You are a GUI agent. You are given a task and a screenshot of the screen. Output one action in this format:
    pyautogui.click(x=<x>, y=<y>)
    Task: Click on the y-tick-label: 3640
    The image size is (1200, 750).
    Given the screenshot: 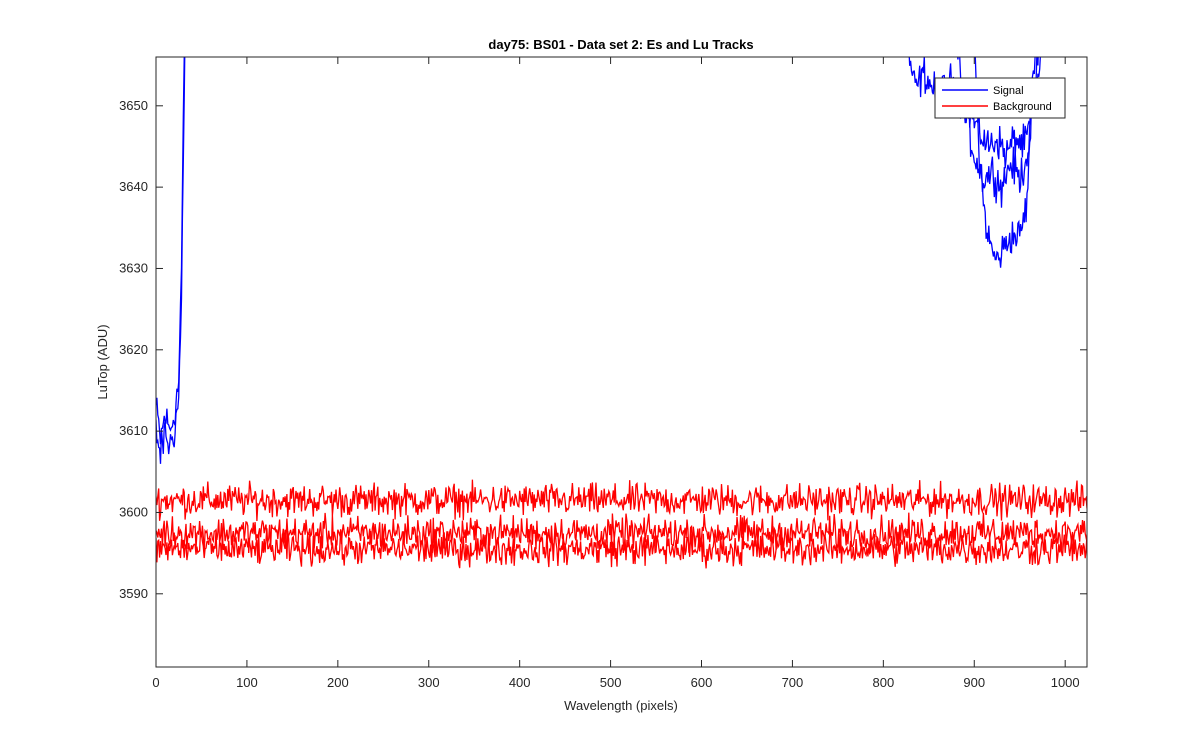 What is the action you would take?
    pyautogui.click(x=133, y=186)
    